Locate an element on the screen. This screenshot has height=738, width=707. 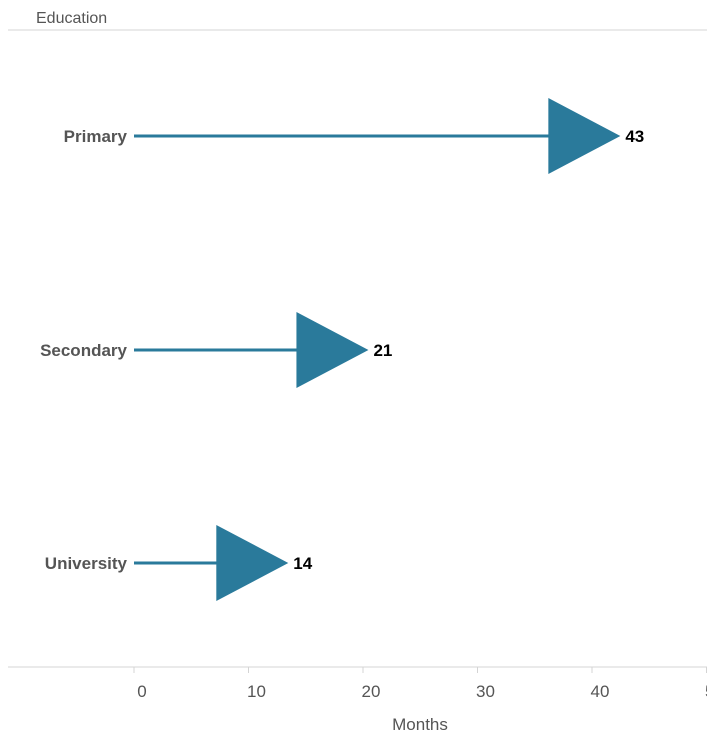
category-label: Primary is located at coordinates (96, 136).